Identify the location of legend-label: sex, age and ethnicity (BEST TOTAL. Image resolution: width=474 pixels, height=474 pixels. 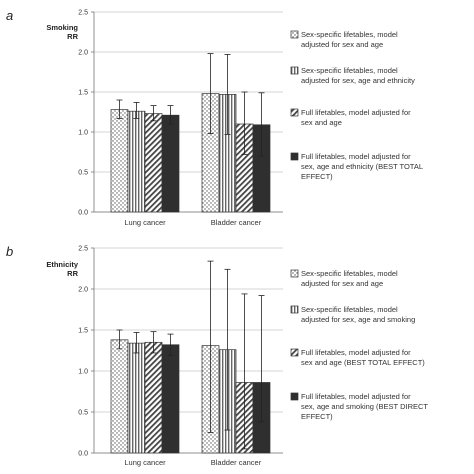
(362, 166).